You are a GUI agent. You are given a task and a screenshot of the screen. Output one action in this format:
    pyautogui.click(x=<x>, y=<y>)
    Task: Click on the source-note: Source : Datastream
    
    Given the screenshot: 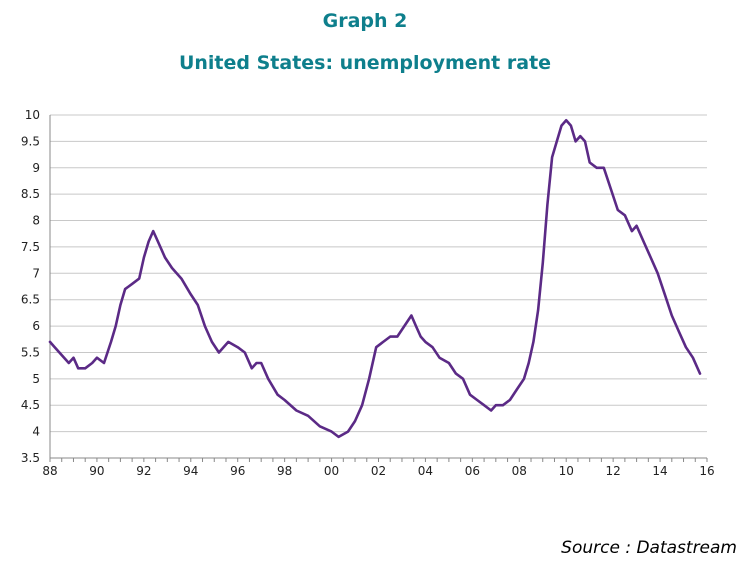 What is the action you would take?
    pyautogui.click(x=649, y=548)
    